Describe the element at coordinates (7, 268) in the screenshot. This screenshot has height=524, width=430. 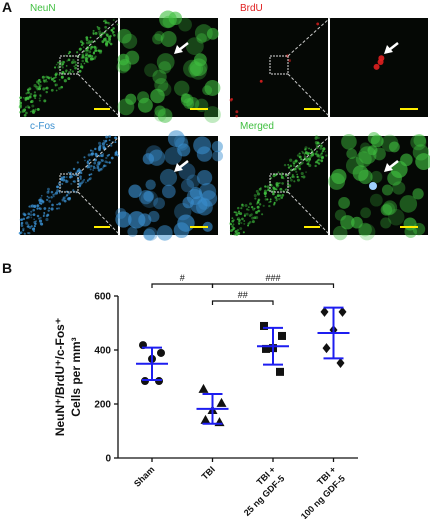
I see `panel-label: B` at that location.